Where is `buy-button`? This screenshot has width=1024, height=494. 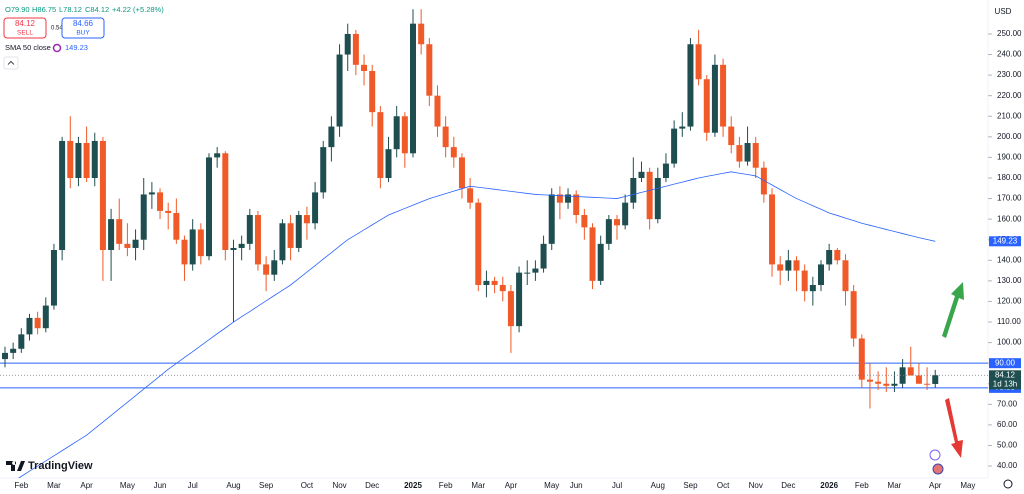
buy-button is located at coordinates (83, 28).